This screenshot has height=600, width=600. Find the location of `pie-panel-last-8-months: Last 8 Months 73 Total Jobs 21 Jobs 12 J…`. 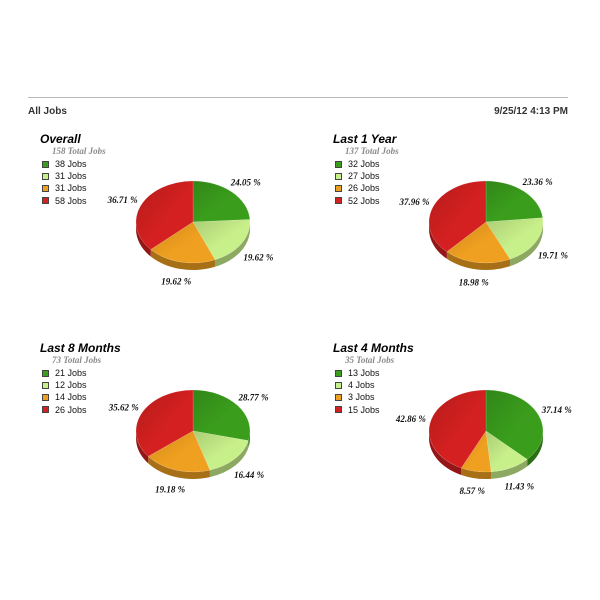

pie-panel-last-8-months: Last 8 Months 73 Total Jobs 21 Jobs 12 J… is located at coordinates (170, 421).